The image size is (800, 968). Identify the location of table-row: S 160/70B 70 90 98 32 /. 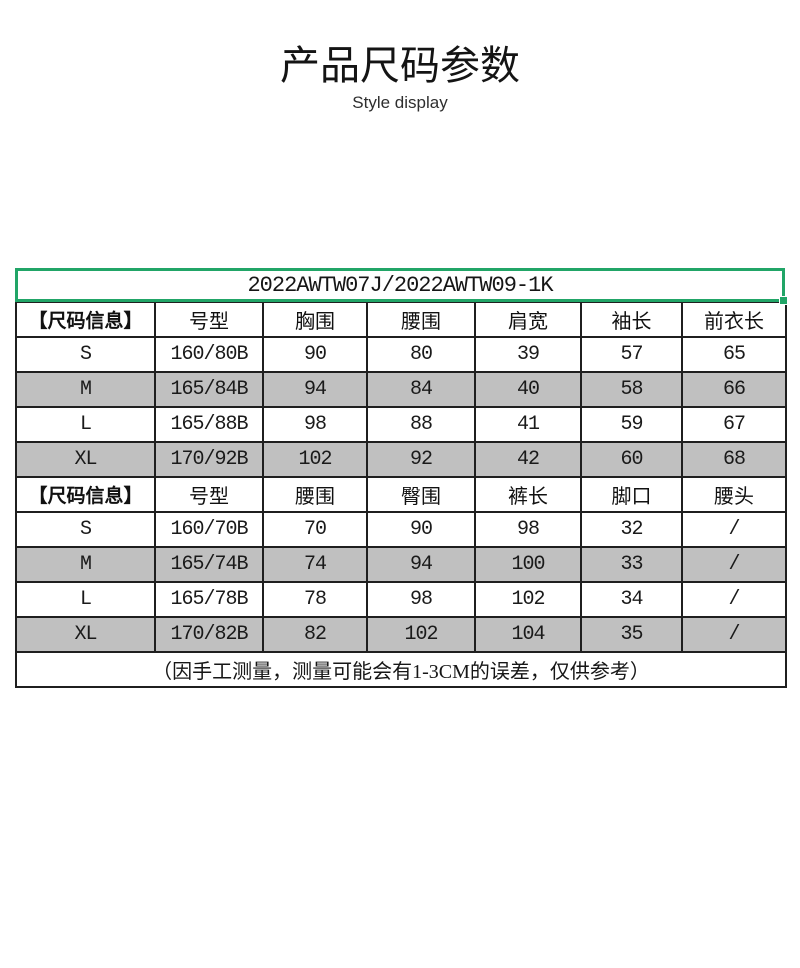
(401, 529).